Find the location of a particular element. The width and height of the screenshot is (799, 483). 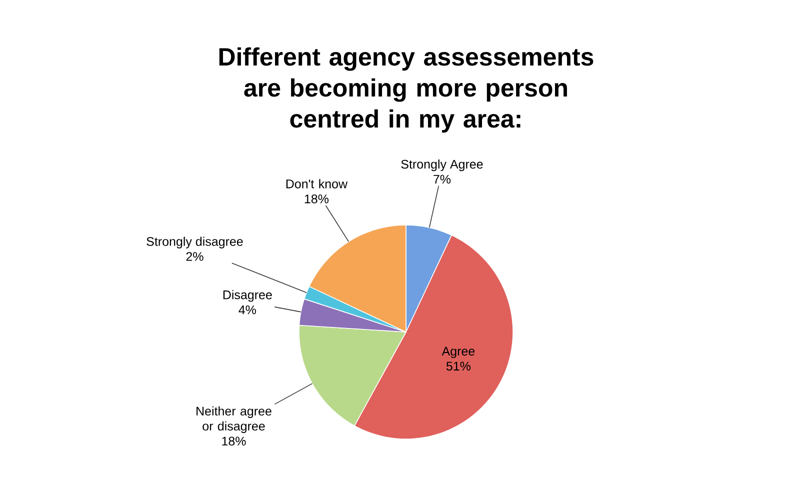

data-label: 4% is located at coordinates (247, 309).